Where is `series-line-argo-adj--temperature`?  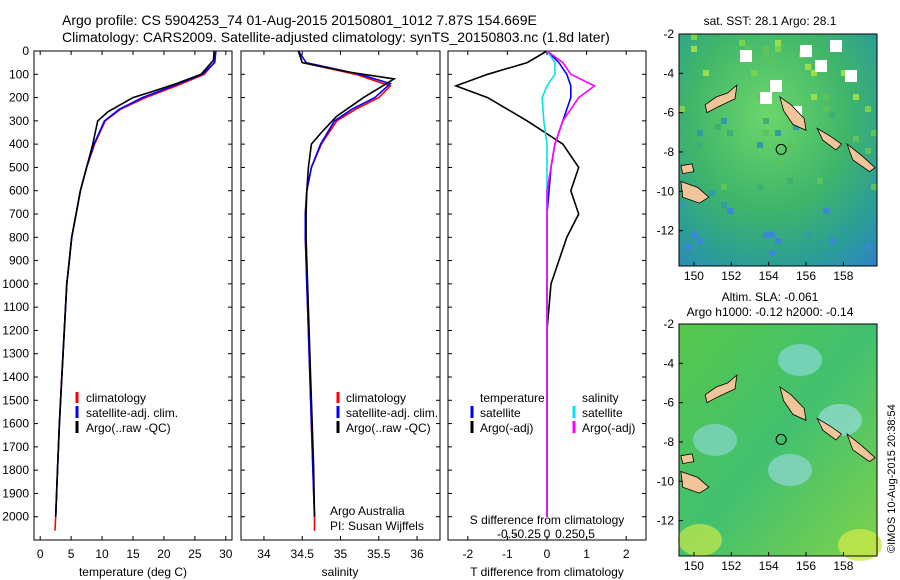
series-line-argo-adj--temperature is located at coordinates (516, 283).